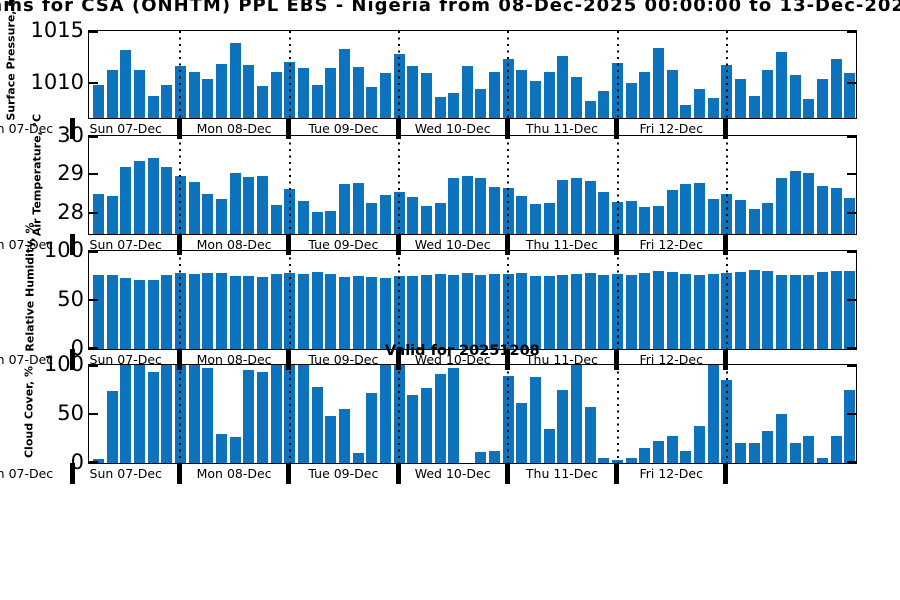 The width and height of the screenshot is (900, 600). Describe the element at coordinates (27, 128) in the screenshot. I see `day-label-clipped: Sun 07-Dec` at that location.